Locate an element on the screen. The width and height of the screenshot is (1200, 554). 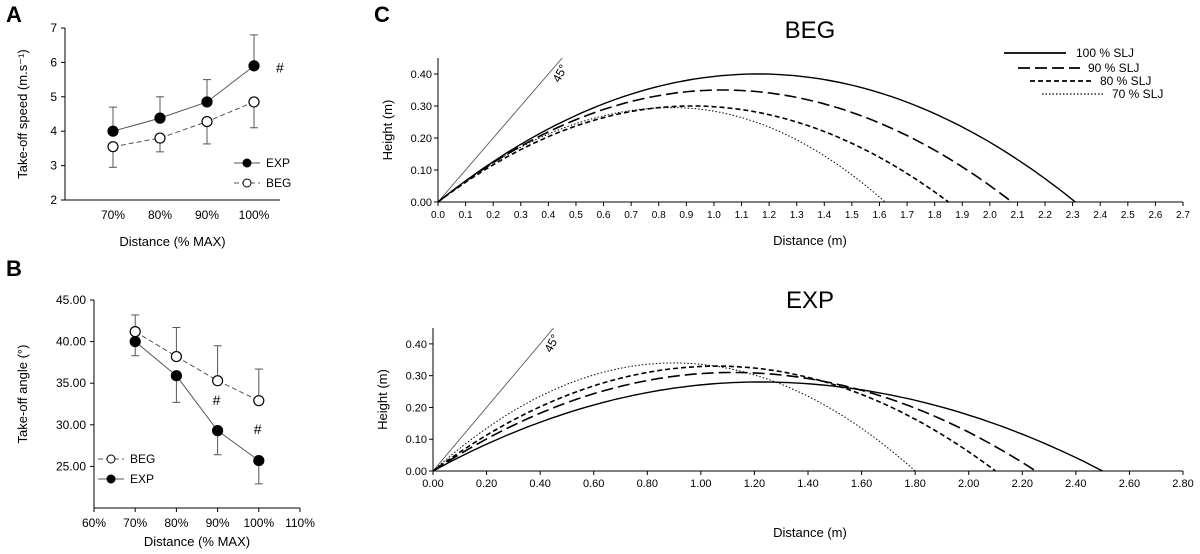
y-tick-label: 45.00 is located at coordinates (71, 300).